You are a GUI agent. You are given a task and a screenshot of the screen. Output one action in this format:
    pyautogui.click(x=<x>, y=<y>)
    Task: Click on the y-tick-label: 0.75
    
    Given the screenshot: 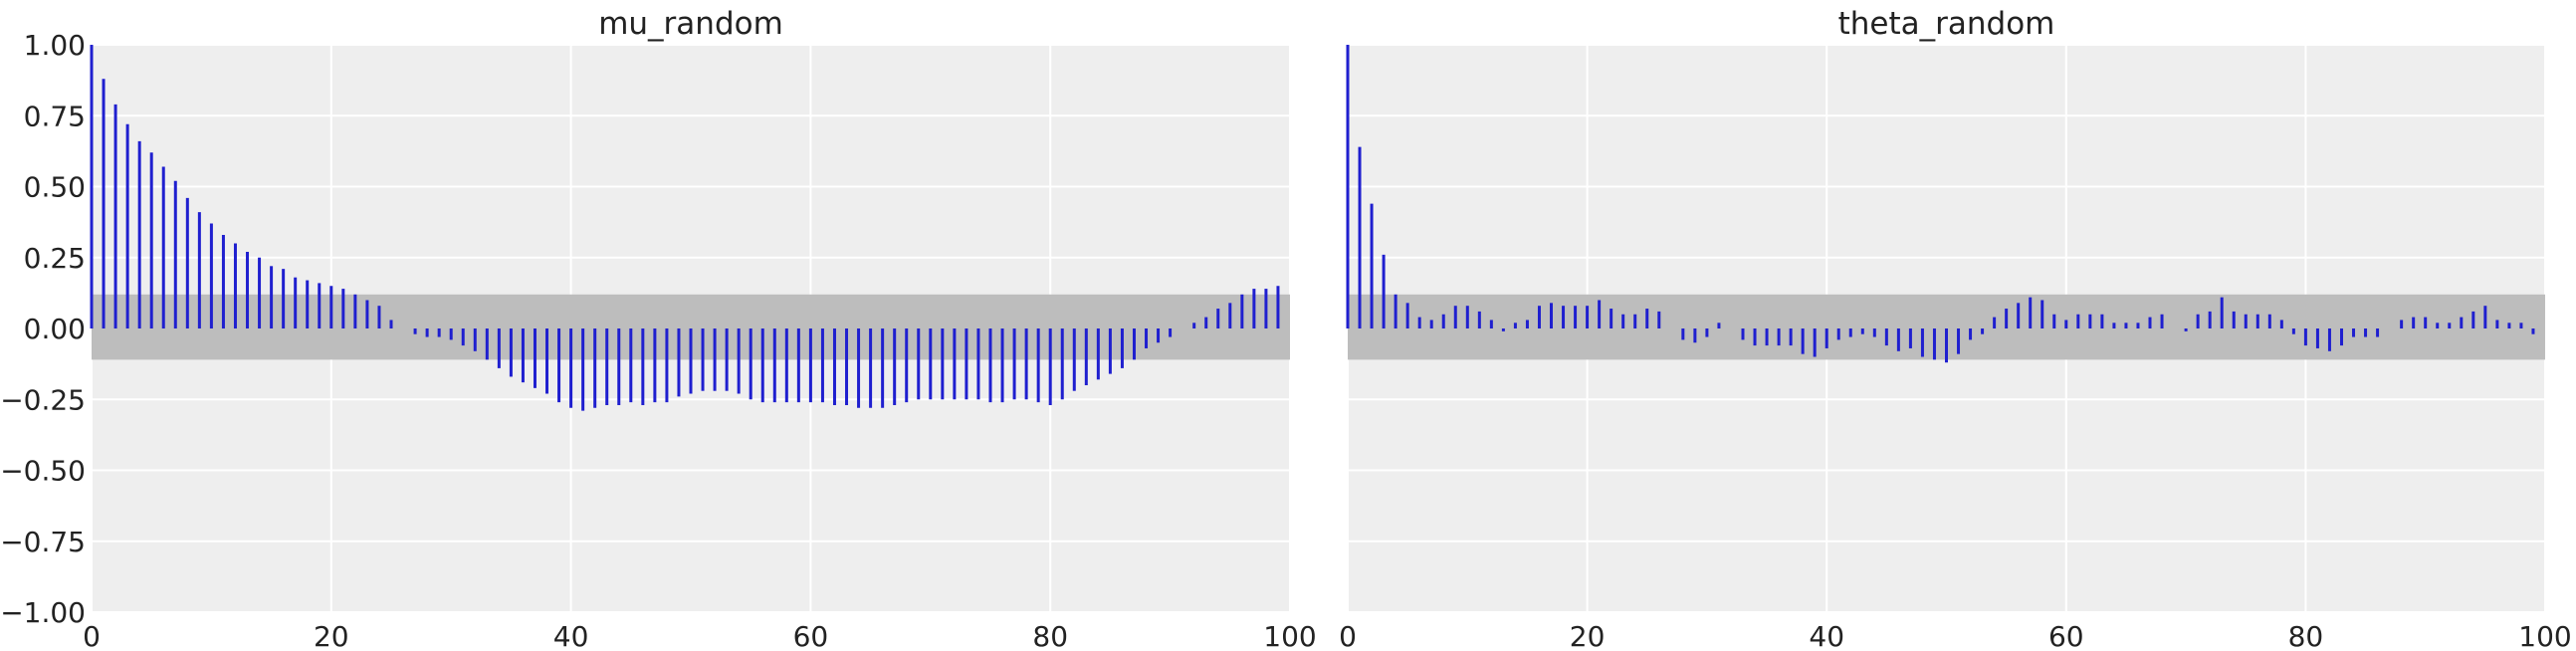 What is the action you would take?
    pyautogui.click(x=55, y=116)
    